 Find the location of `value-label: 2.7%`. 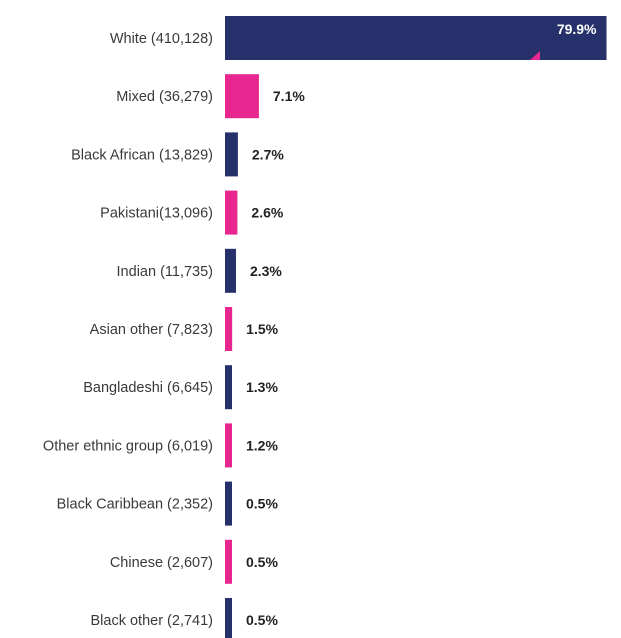

value-label: 2.7% is located at coordinates (268, 154).